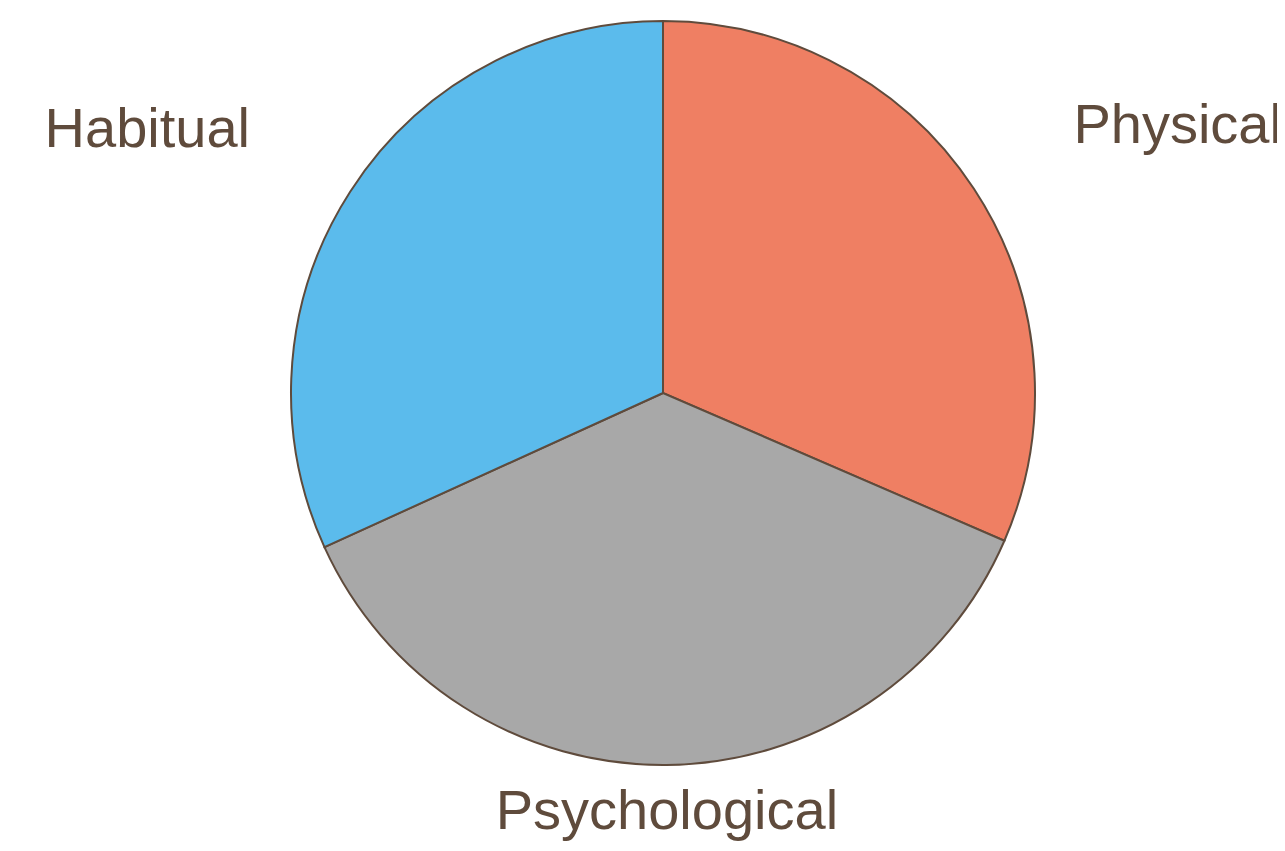 This screenshot has height=851, width=1285. I want to click on slice-label: Psychological, so click(667, 810).